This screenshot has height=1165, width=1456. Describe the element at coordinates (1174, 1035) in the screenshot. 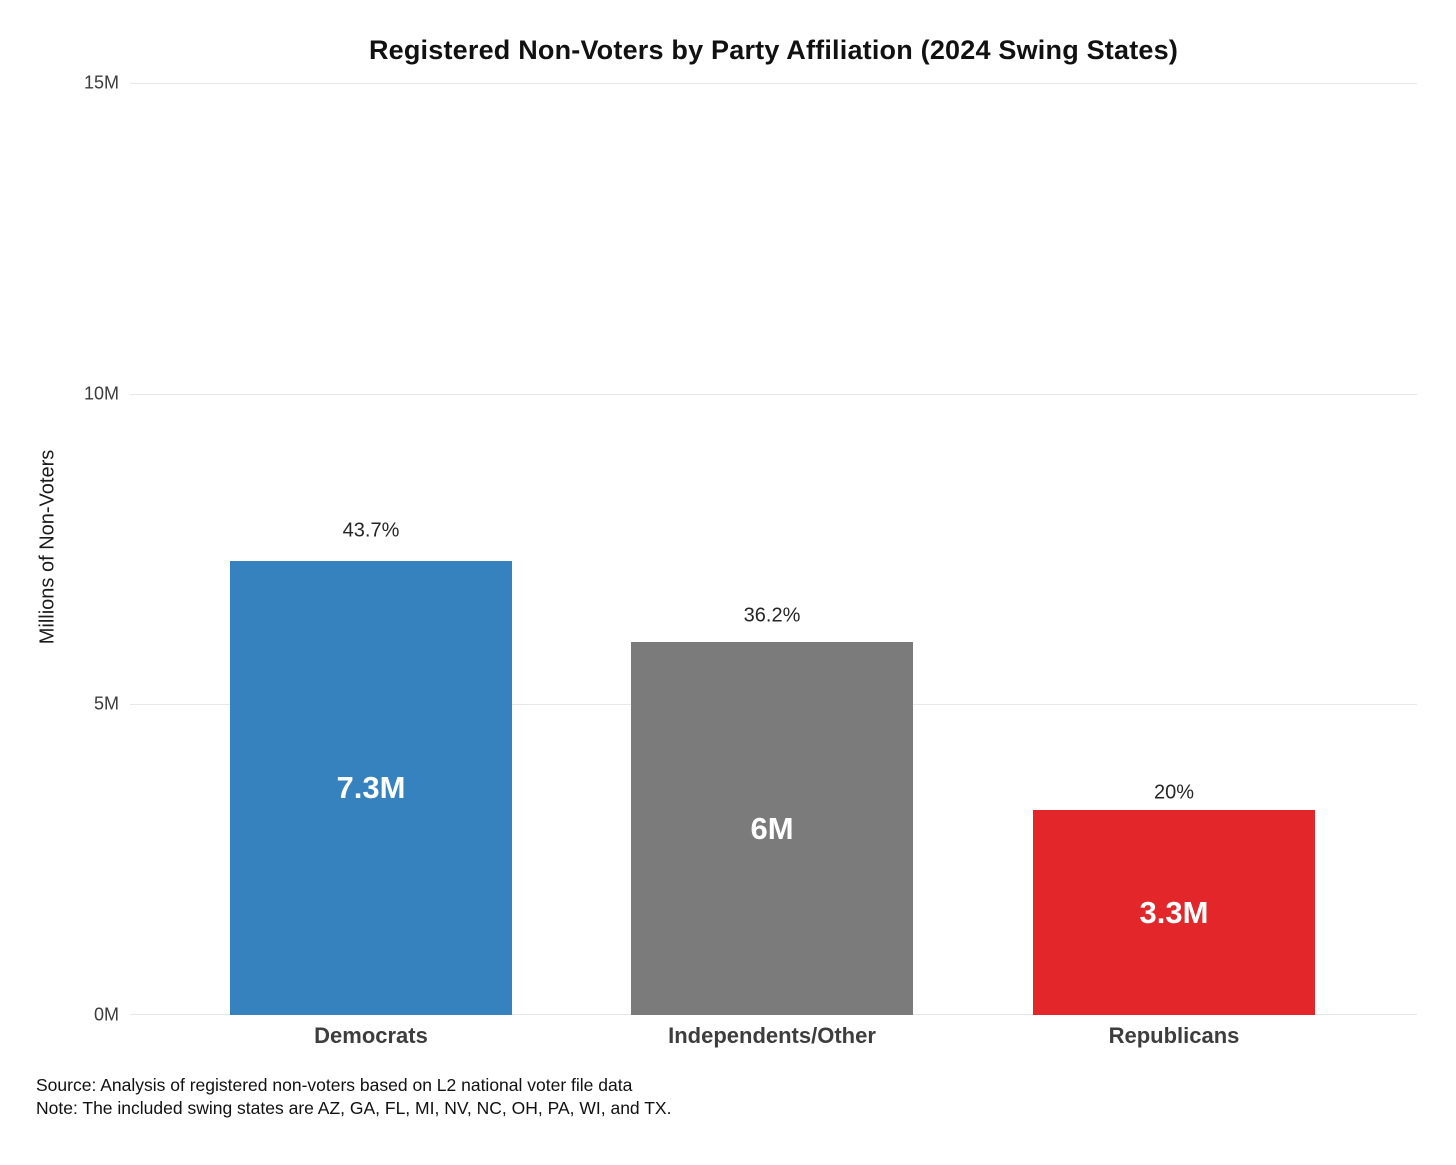

I see `x-axis-category-label: Republicans` at that location.